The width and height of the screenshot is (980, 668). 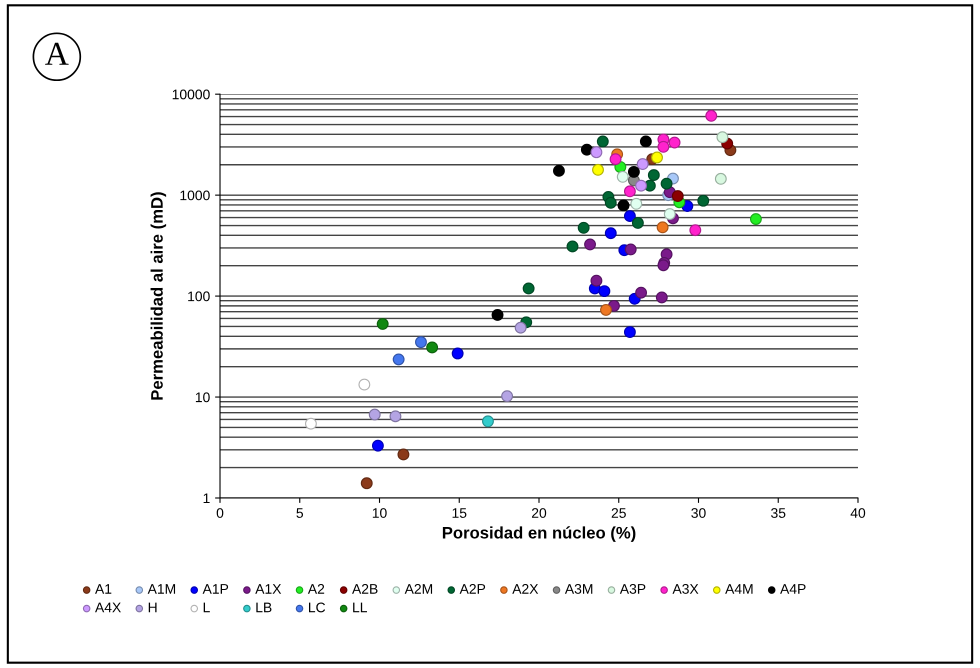 What do you see at coordinates (698, 513) in the screenshot?
I see `x-tick-label: 30` at bounding box center [698, 513].